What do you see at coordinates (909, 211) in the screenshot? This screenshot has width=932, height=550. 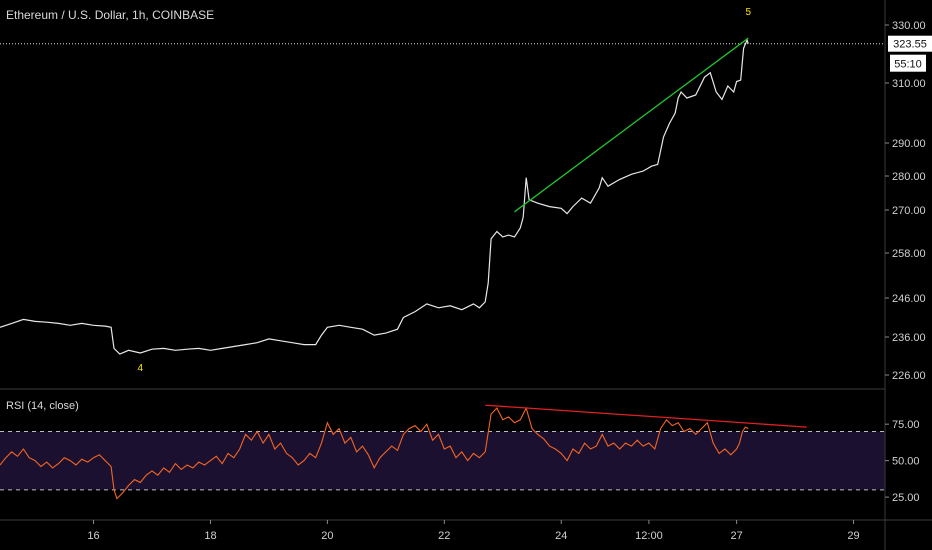 I see `price-axis-label: 270.00` at bounding box center [909, 211].